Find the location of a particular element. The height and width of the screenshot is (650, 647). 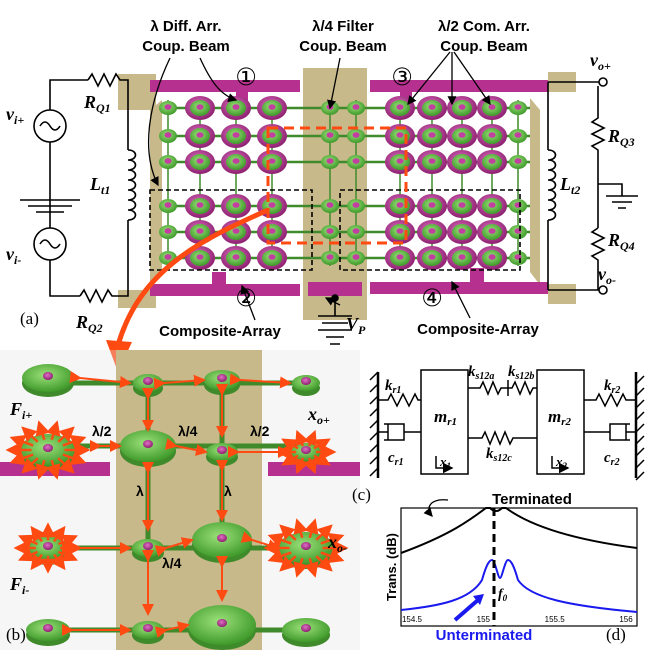

mass-r1 is located at coordinates (444, 422).